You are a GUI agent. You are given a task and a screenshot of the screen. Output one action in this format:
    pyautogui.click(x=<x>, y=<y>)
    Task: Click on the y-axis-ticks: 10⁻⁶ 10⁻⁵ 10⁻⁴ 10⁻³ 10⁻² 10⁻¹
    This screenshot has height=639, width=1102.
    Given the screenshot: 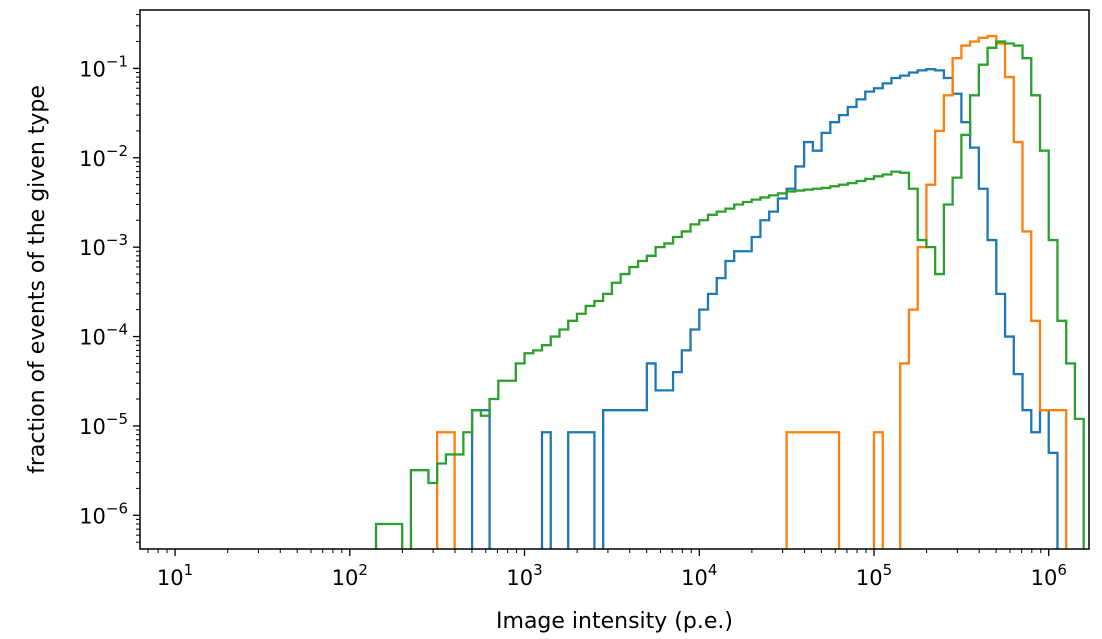 What is the action you would take?
    pyautogui.click(x=109, y=278)
    